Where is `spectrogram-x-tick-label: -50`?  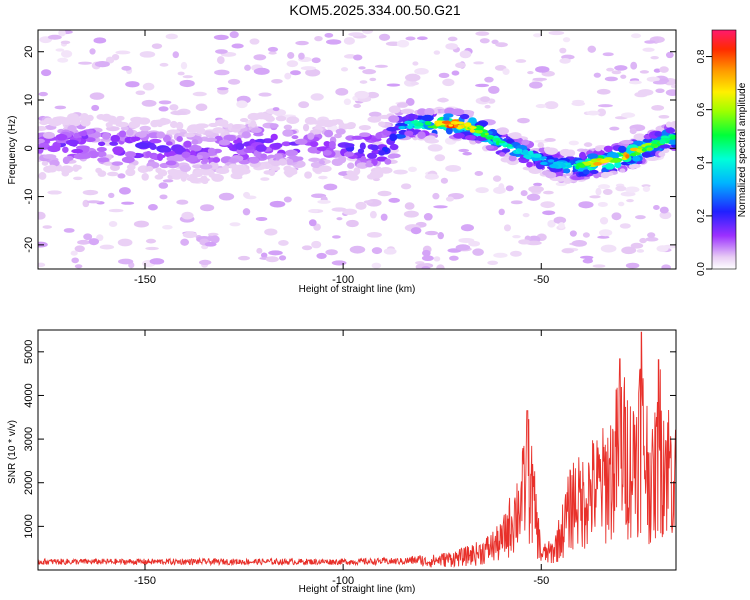 spectrogram-x-tick-label: -50 is located at coordinates (541, 280).